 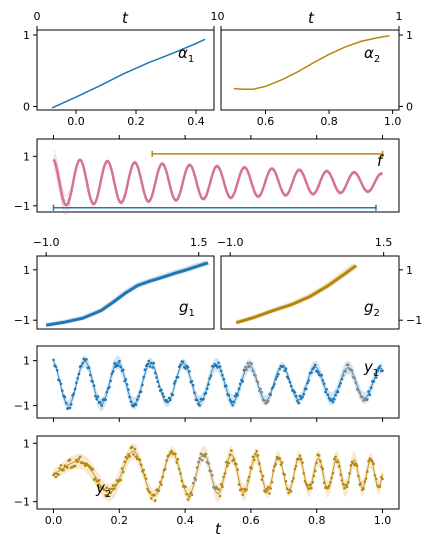 I want to click on alpha2-bottom-ticklabel-2: 1.0, so click(x=393, y=121).